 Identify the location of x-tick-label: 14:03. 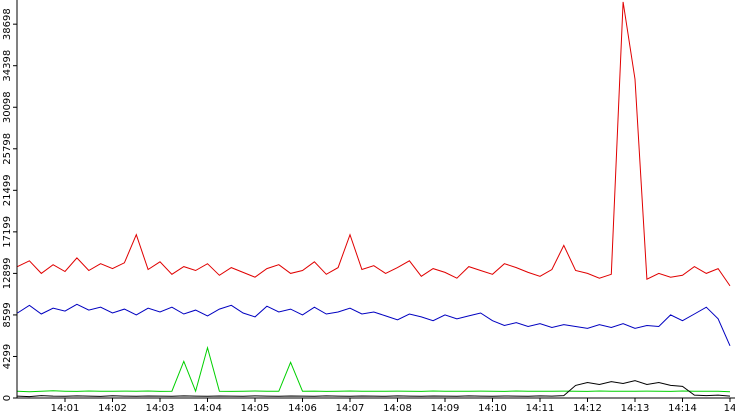
(160, 408).